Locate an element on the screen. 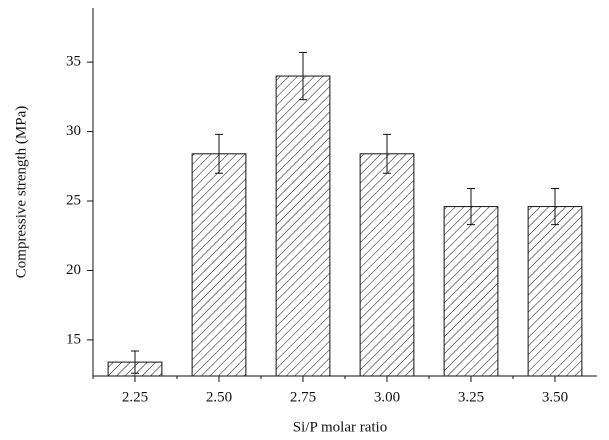 The image size is (609, 440). y-tick-label: 20 is located at coordinates (73, 270).